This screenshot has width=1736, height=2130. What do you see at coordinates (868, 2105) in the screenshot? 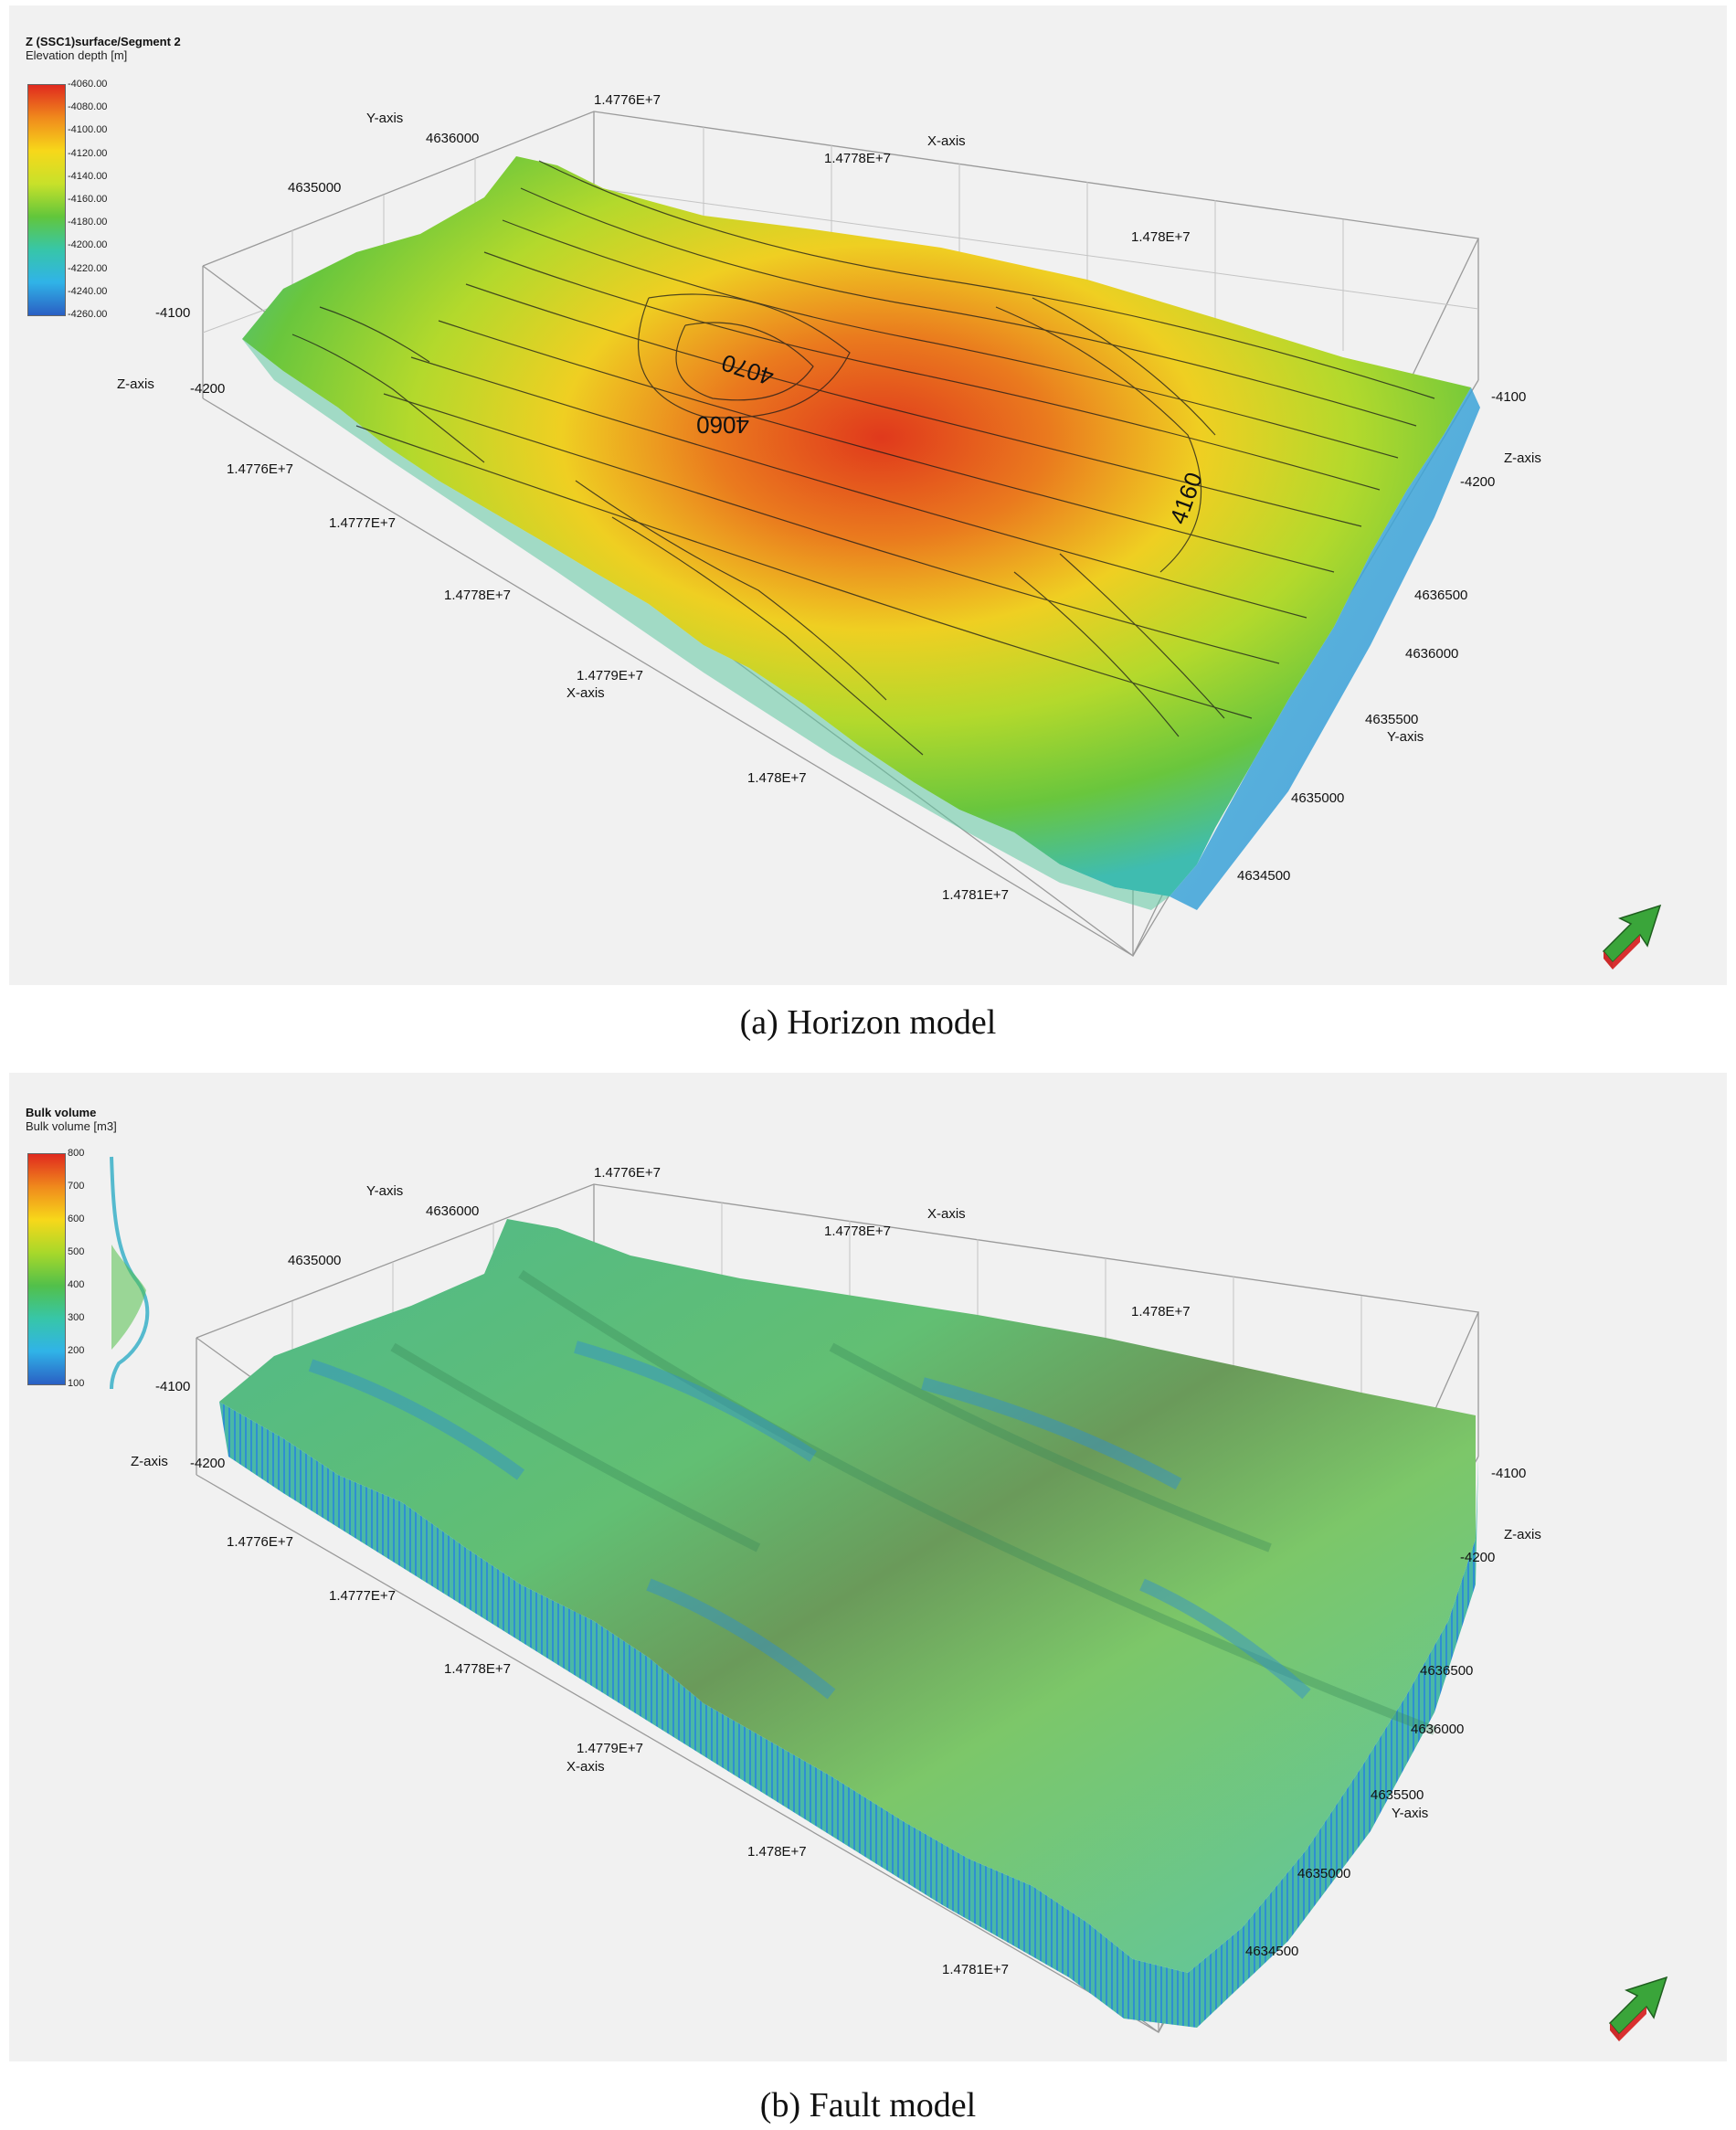
I see `figure-caption-b: (b) Fault model` at bounding box center [868, 2105].